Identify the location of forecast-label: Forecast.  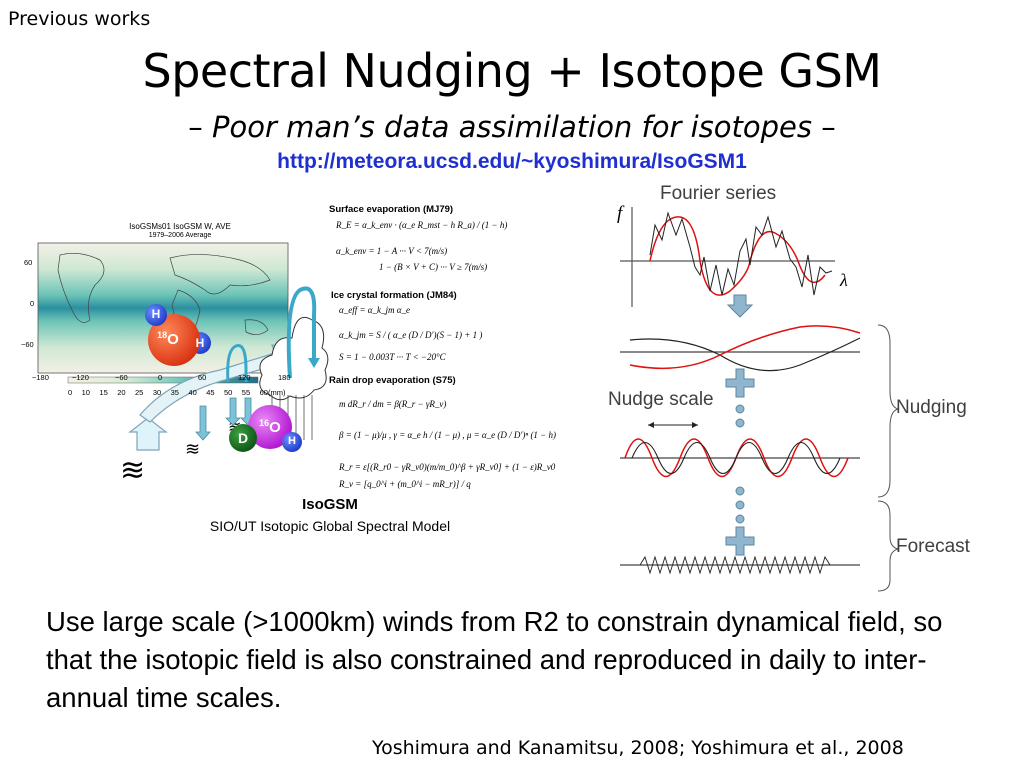
(933, 546).